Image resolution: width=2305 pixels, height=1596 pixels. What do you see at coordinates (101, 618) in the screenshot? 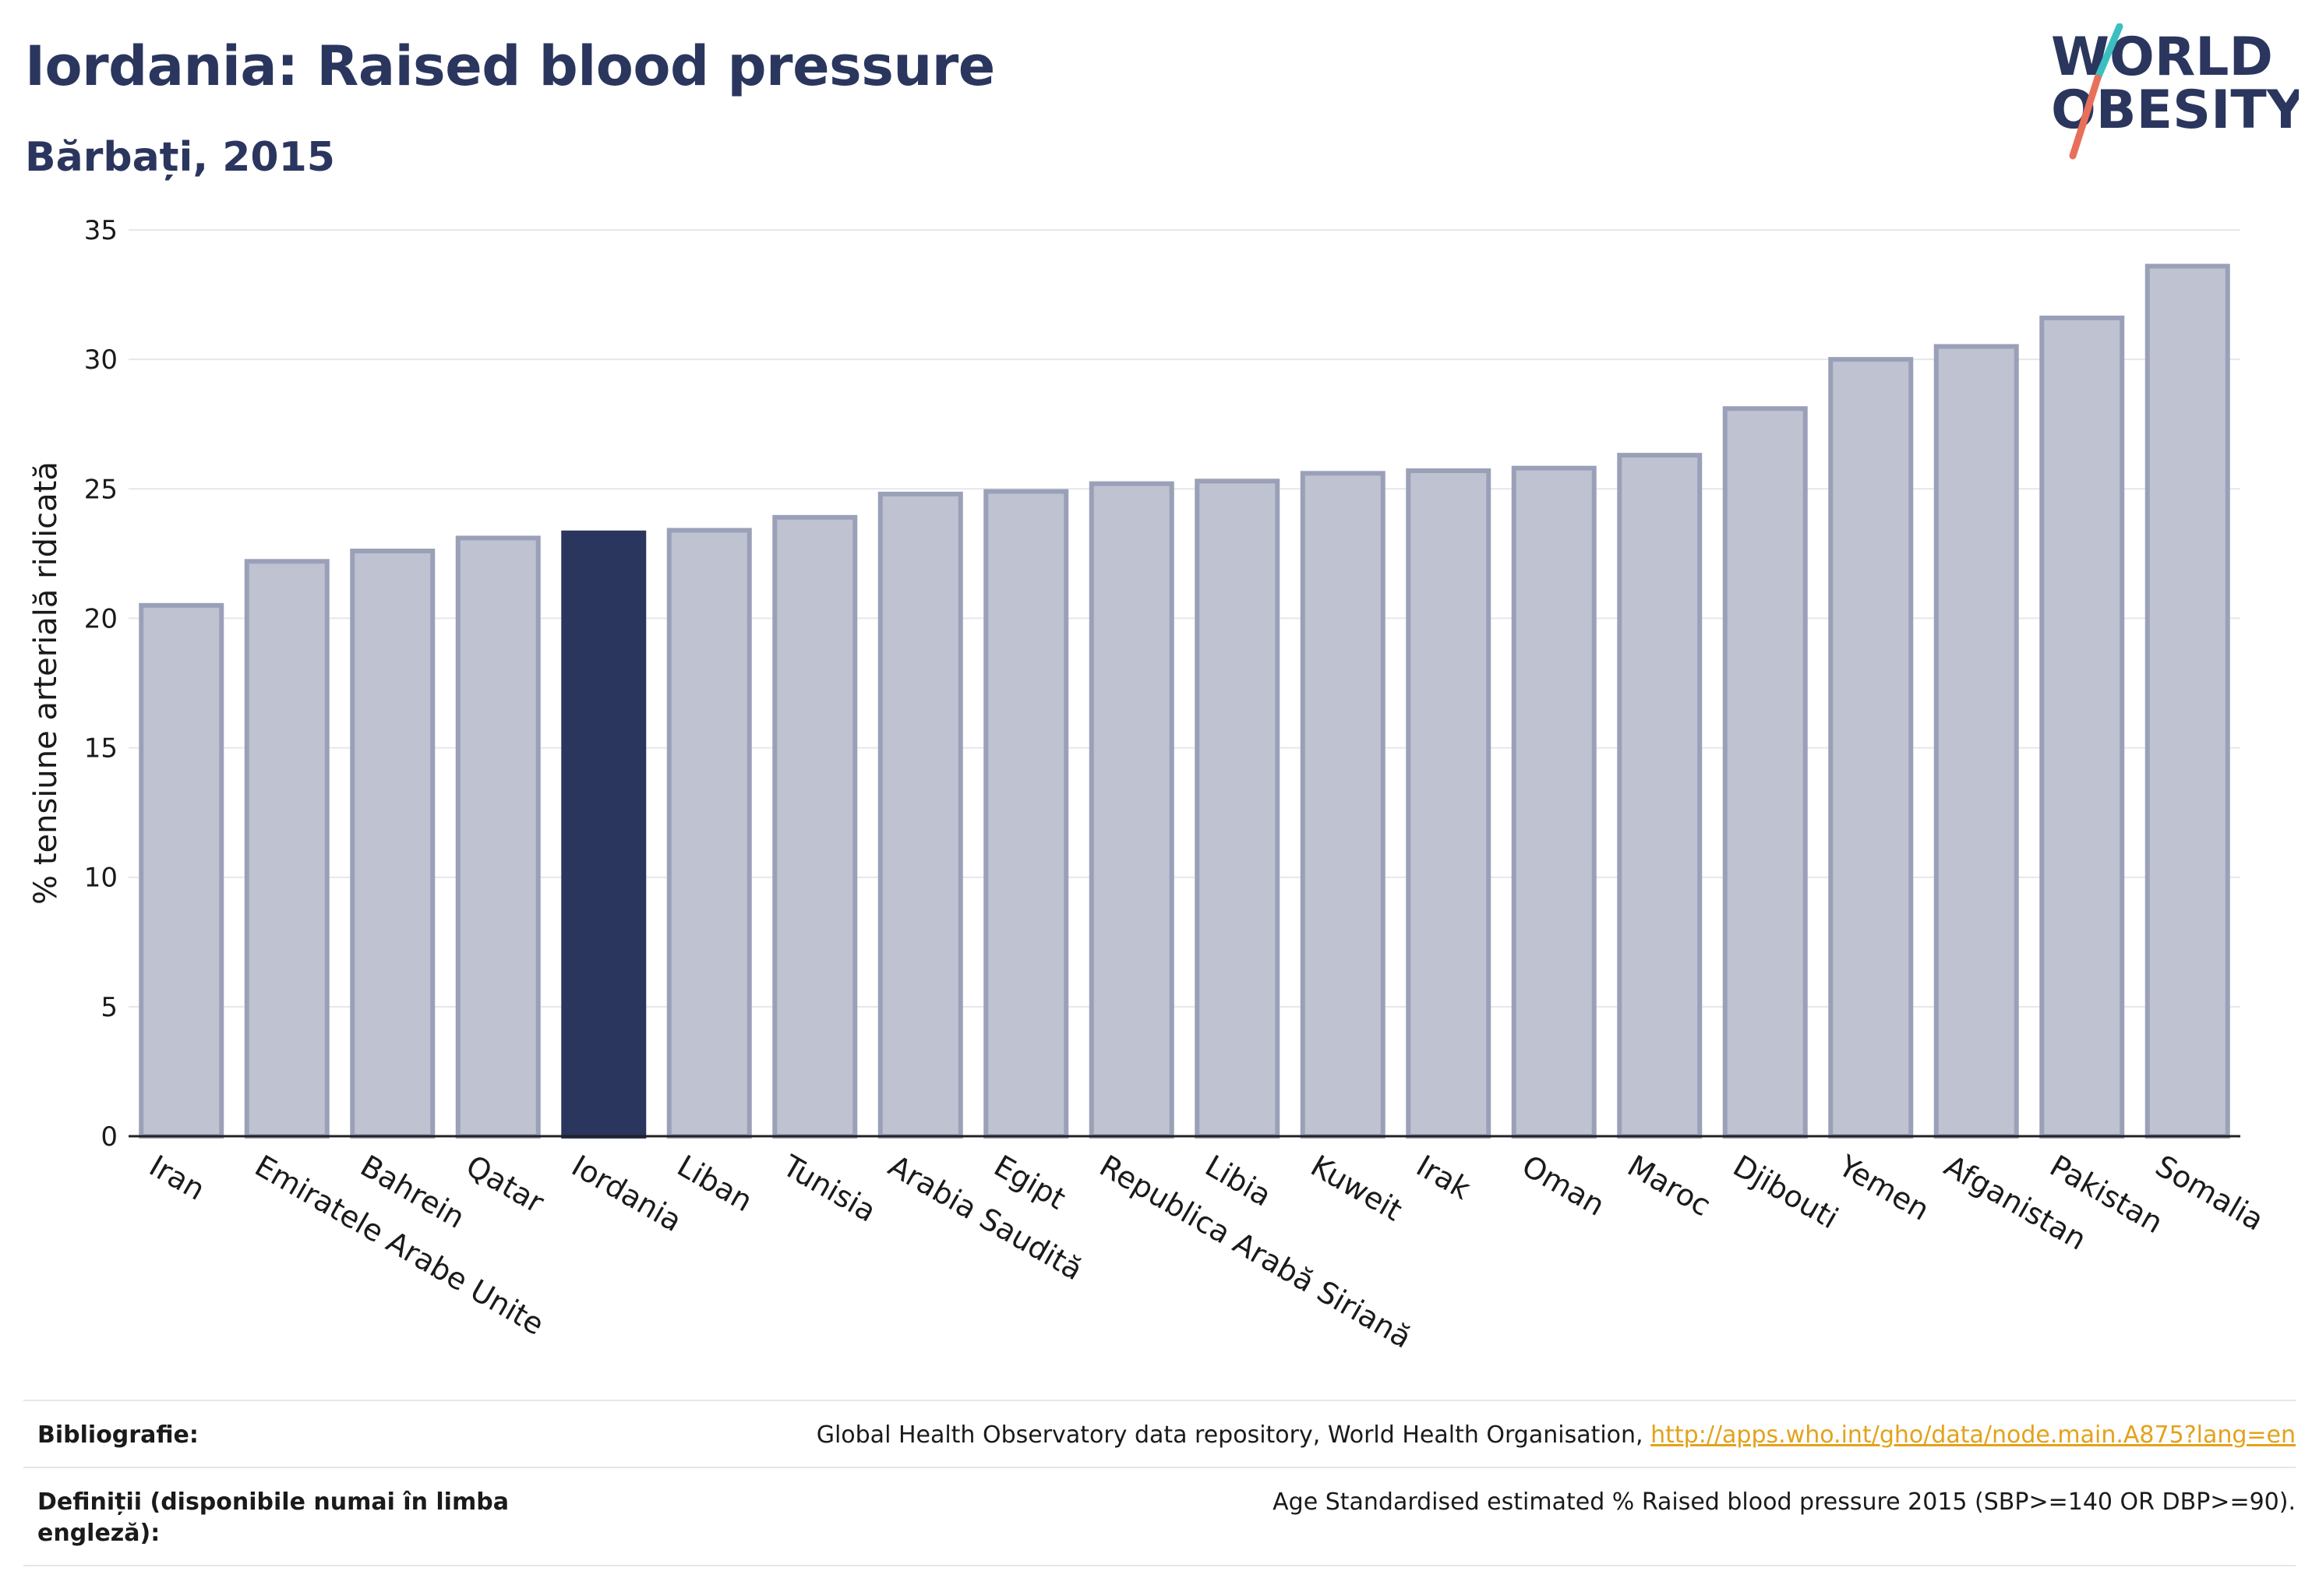
I see `y-tick-label: 20` at bounding box center [101, 618].